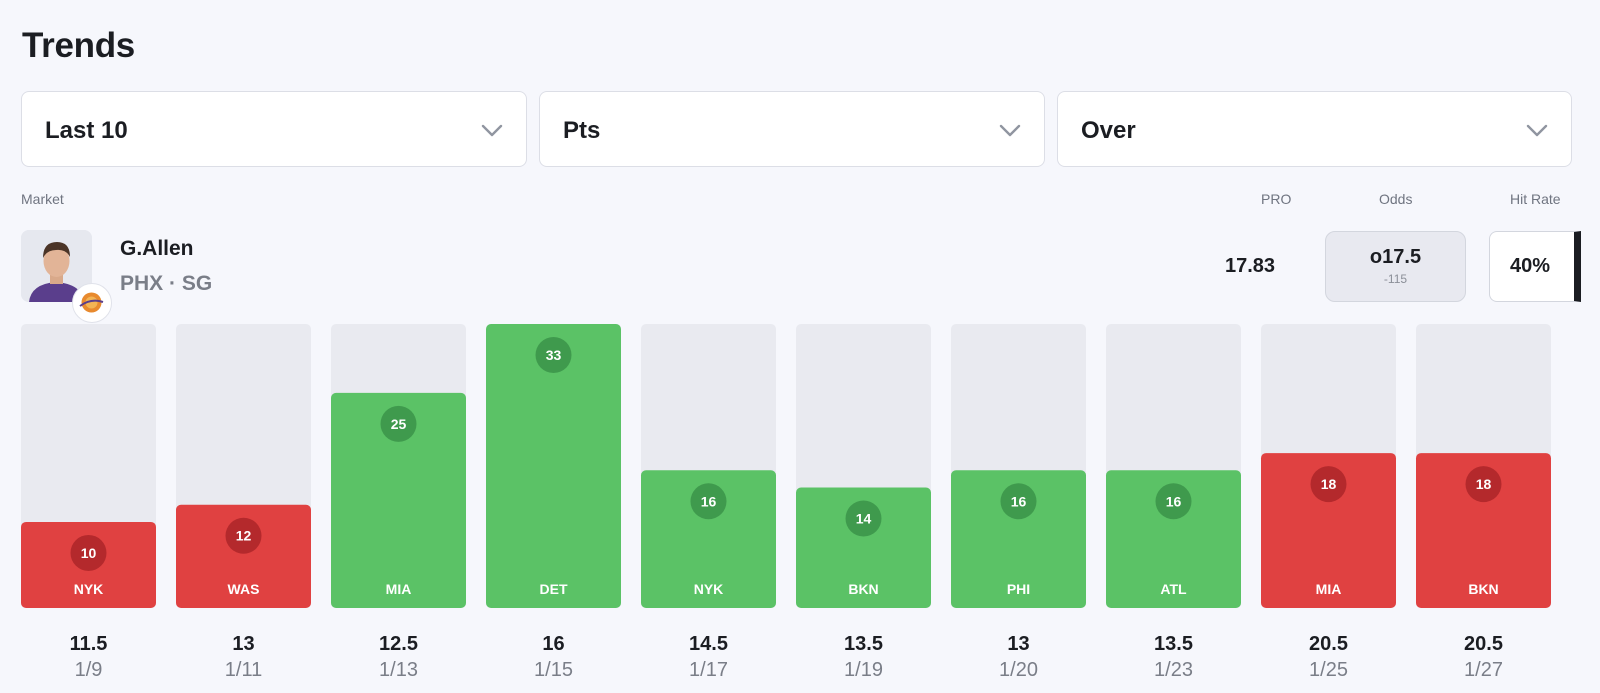 The image size is (1600, 693). Describe the element at coordinates (553, 644) in the screenshot. I see `prop-line-label: 16` at that location.